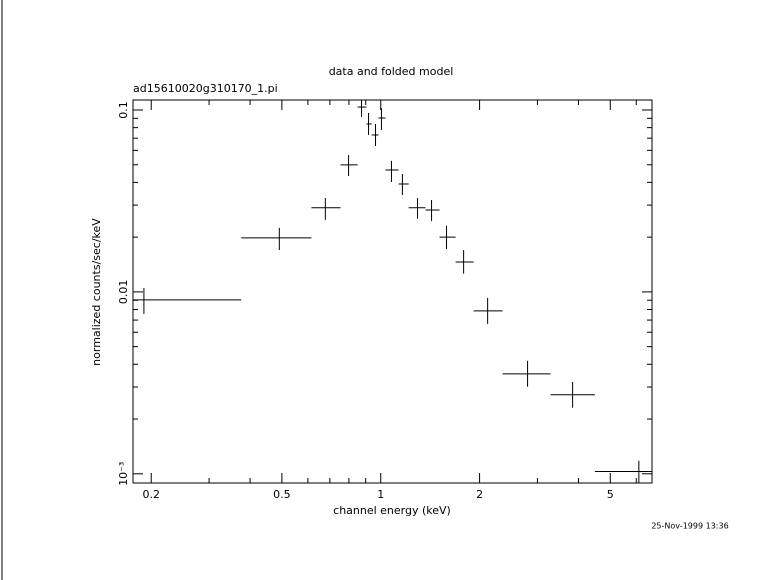  I want to click on x-tick-label: 2, so click(479, 494).